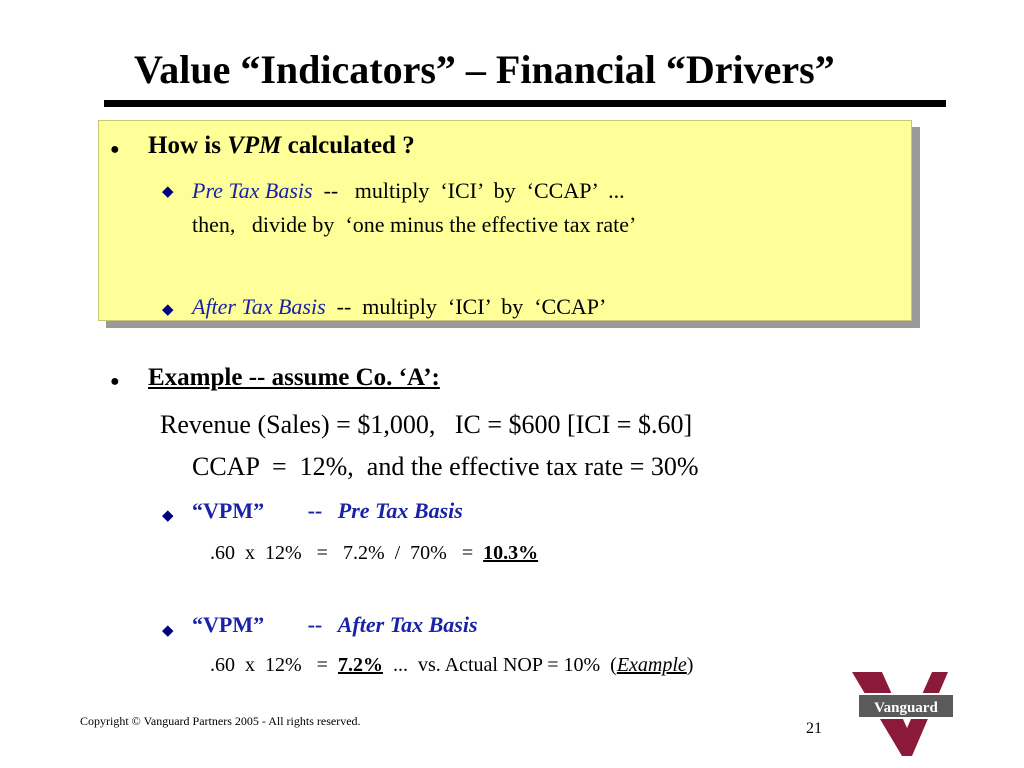  What do you see at coordinates (651, 665) in the screenshot?
I see `after-tax-tail-example: Example` at bounding box center [651, 665].